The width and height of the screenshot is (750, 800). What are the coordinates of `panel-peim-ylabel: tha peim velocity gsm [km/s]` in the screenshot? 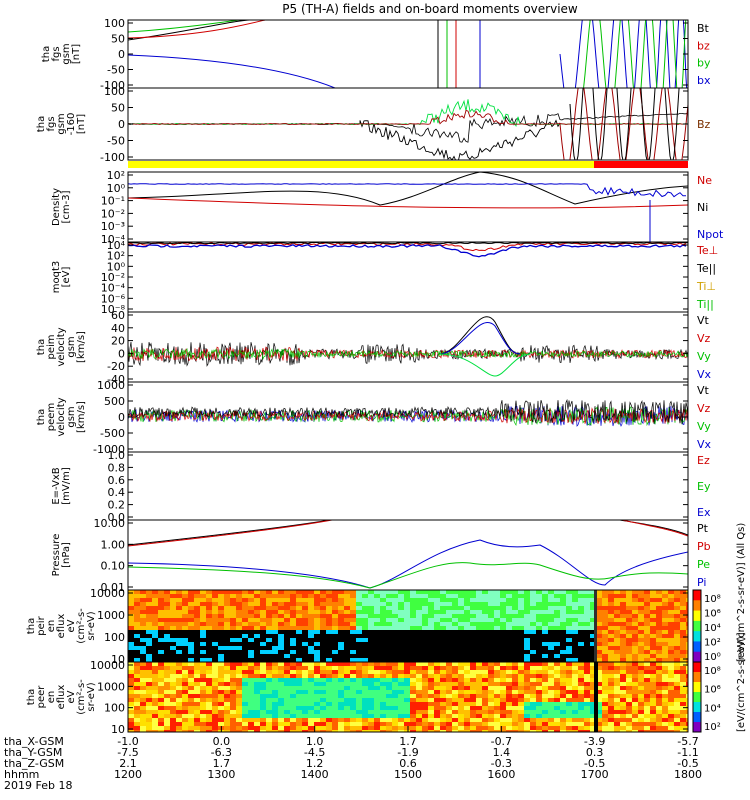 It's located at (61, 346).